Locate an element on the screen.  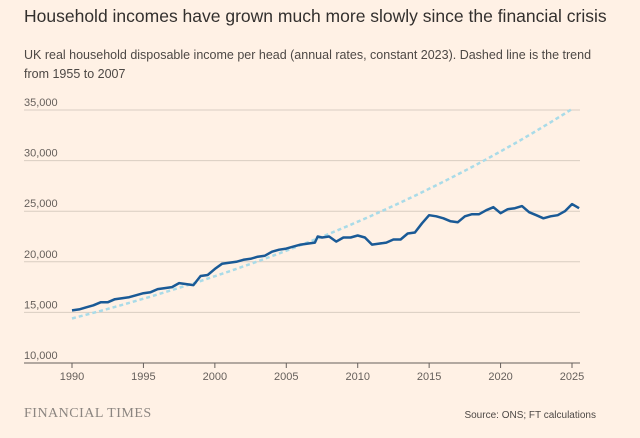
x-tick-label: 2020 is located at coordinates (500, 377).